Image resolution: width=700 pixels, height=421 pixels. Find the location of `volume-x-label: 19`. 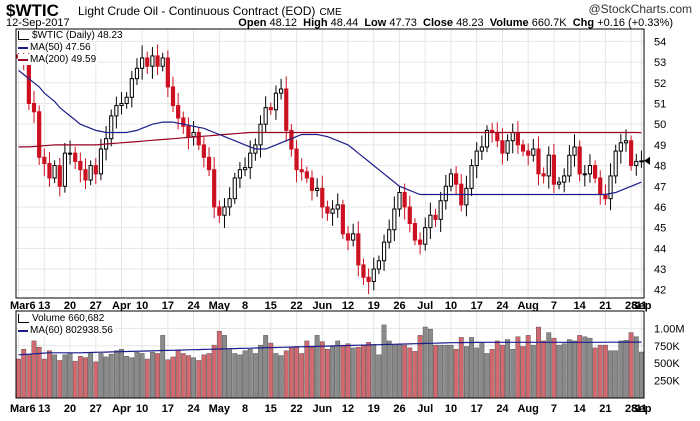

volume-x-label: 19 is located at coordinates (374, 409).